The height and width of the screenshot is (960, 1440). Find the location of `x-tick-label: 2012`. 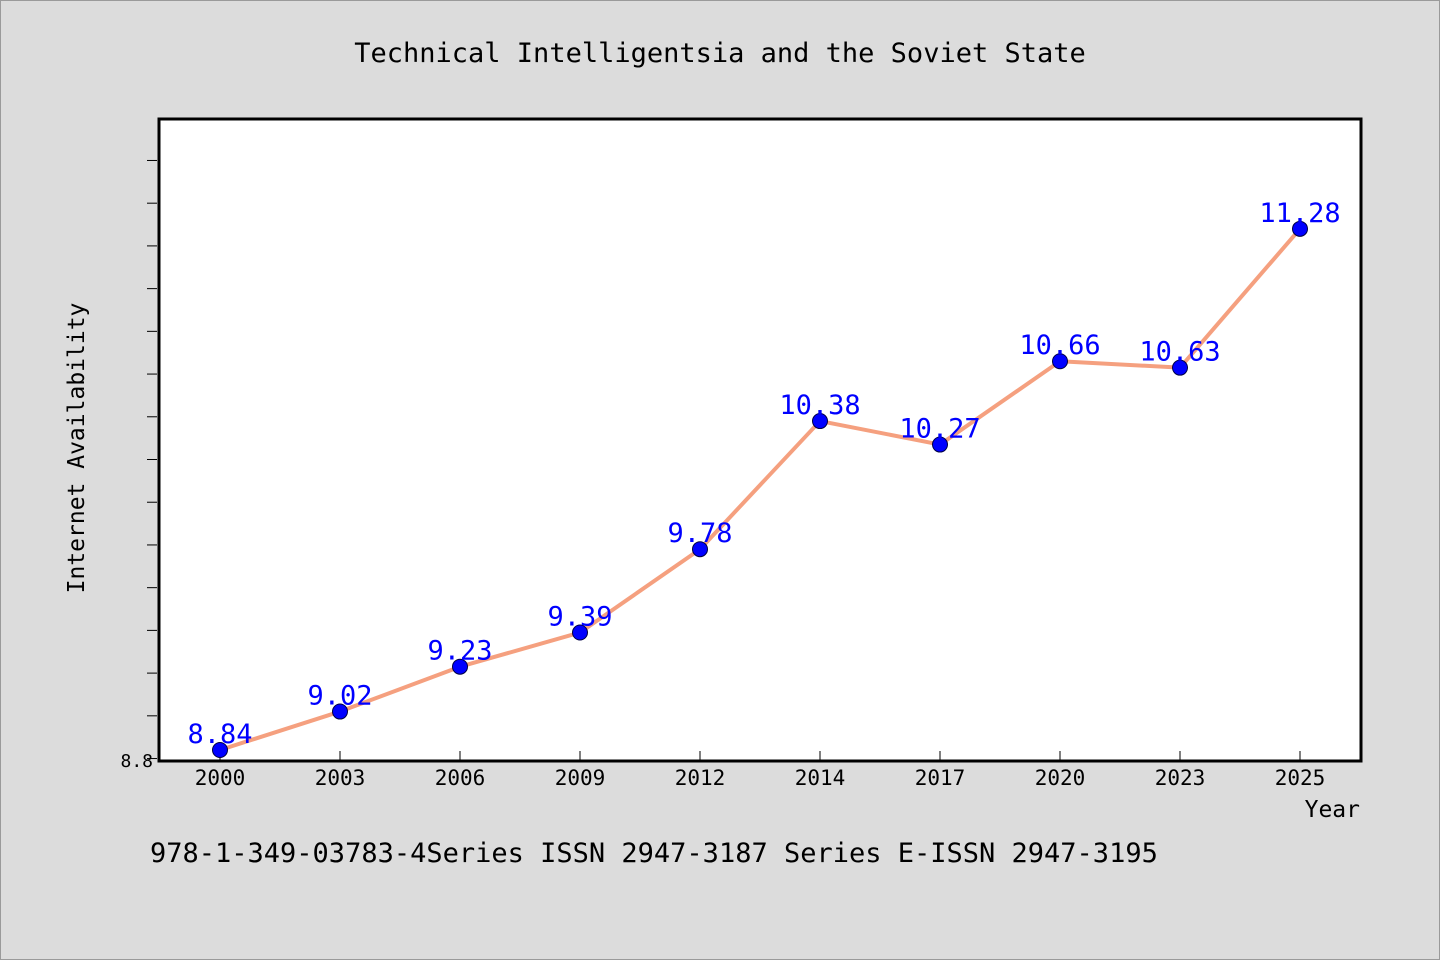

x-tick-label: 2012 is located at coordinates (700, 778).